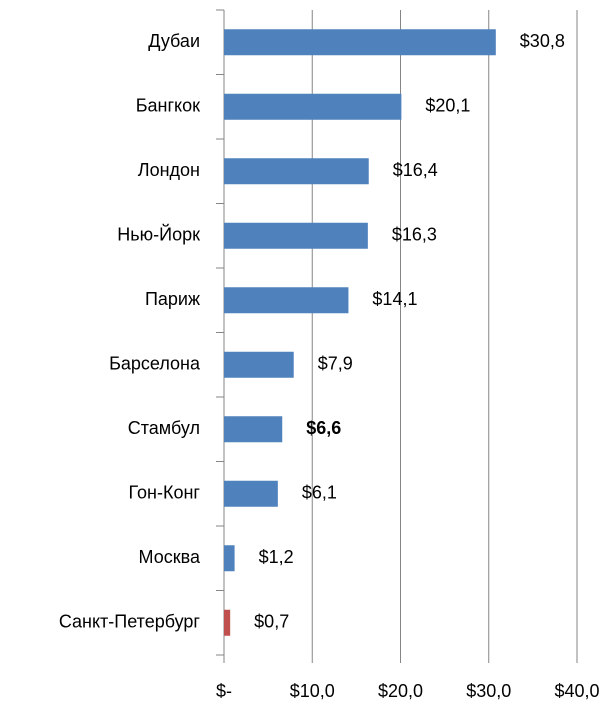 This screenshot has height=707, width=611. What do you see at coordinates (155, 364) in the screenshot?
I see `y-tick-label: Барселона` at bounding box center [155, 364].